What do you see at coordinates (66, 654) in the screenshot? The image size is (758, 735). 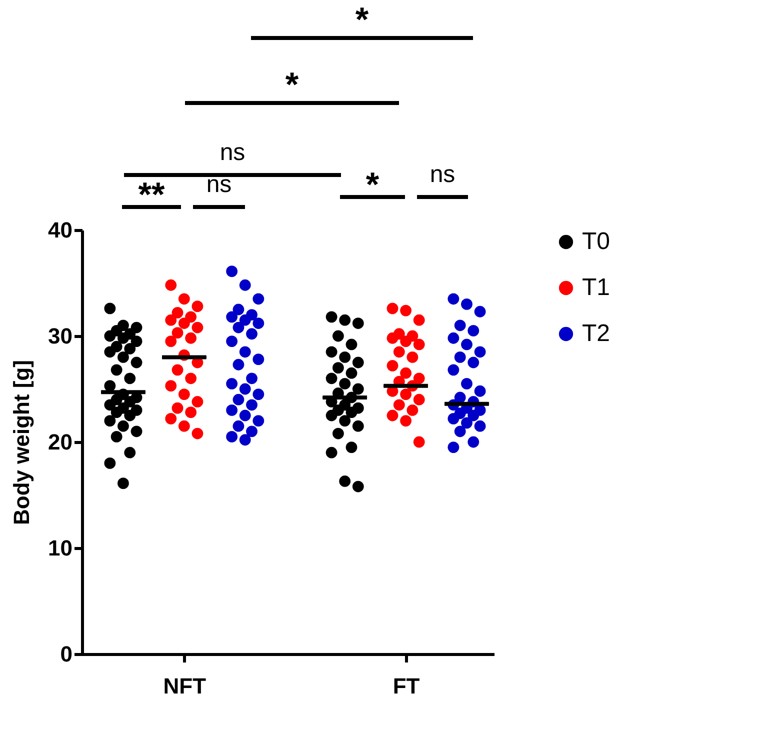 I see `y-tick-label: 0` at bounding box center [66, 654].